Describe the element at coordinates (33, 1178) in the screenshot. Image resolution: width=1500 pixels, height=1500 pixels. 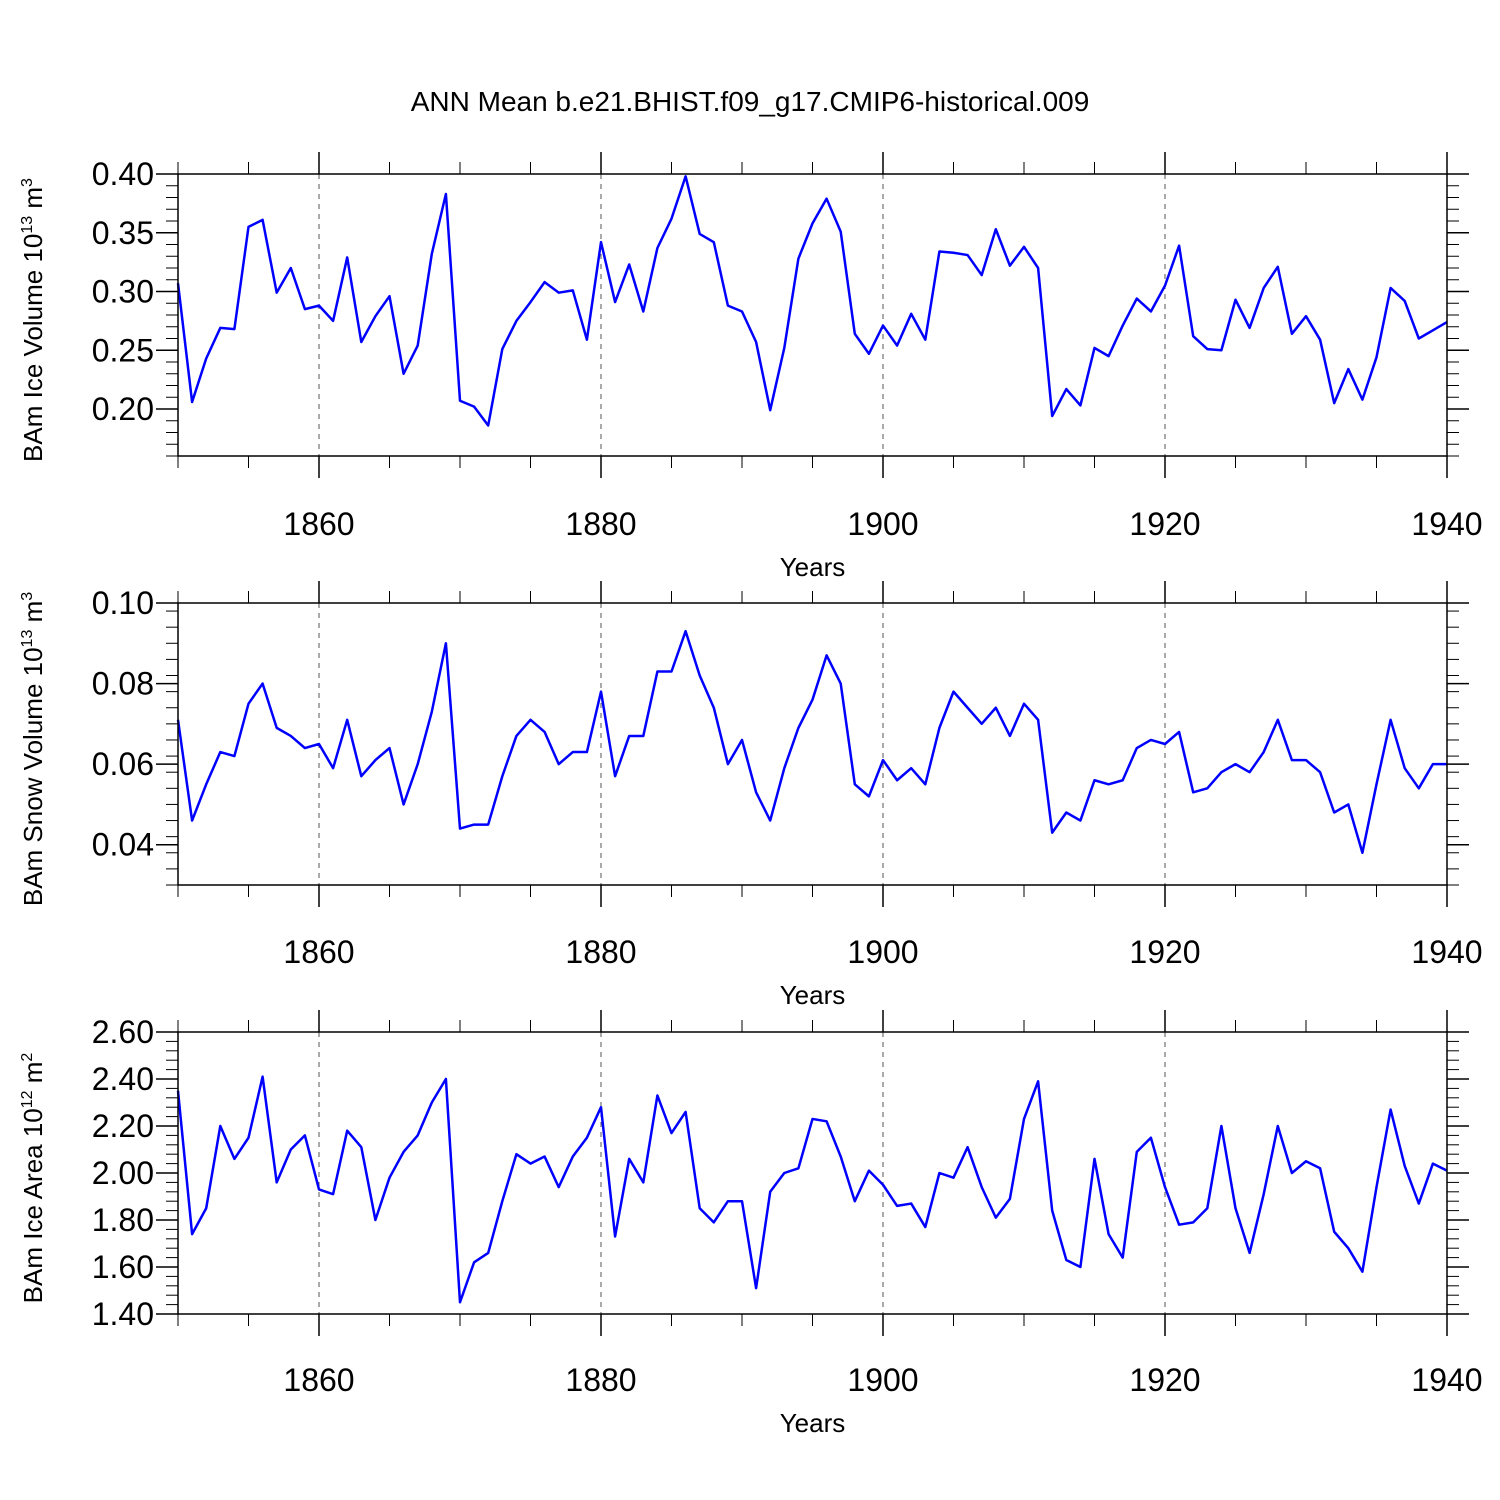
I see `y-axis-label: BAm Ice Area 1012 m2` at that location.